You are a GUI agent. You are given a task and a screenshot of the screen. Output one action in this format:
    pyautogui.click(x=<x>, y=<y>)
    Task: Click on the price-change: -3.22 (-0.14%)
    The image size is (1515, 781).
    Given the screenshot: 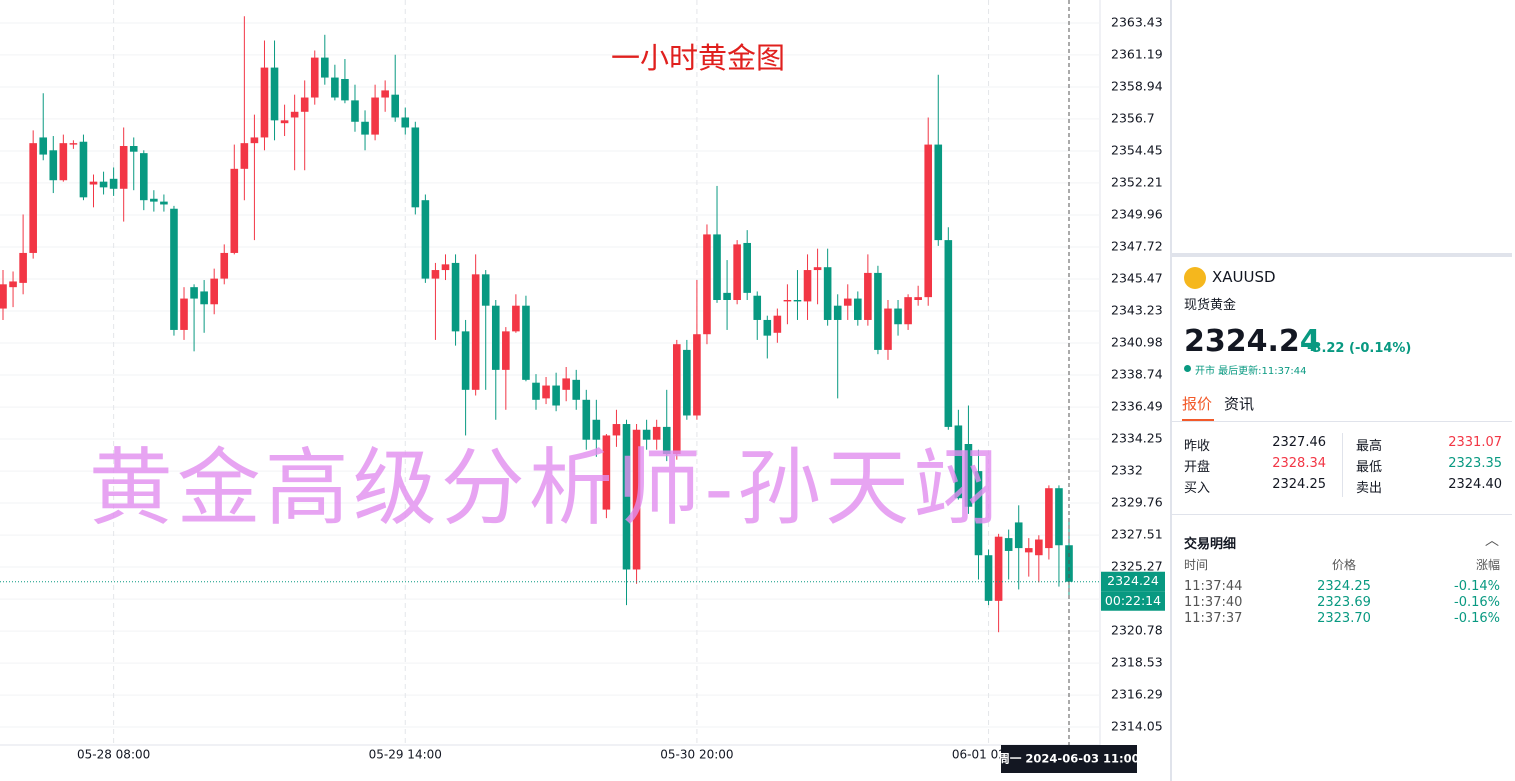 What is the action you would take?
    pyautogui.click(x=1359, y=348)
    